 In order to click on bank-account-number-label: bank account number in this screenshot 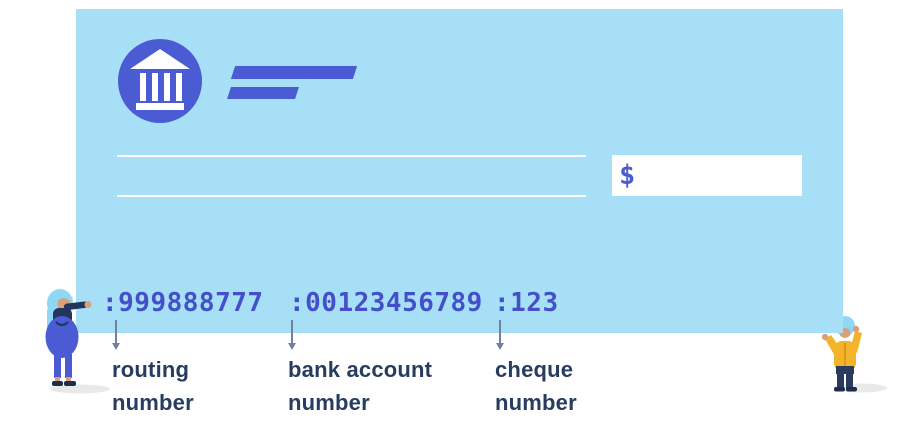, I will do `click(360, 386)`.